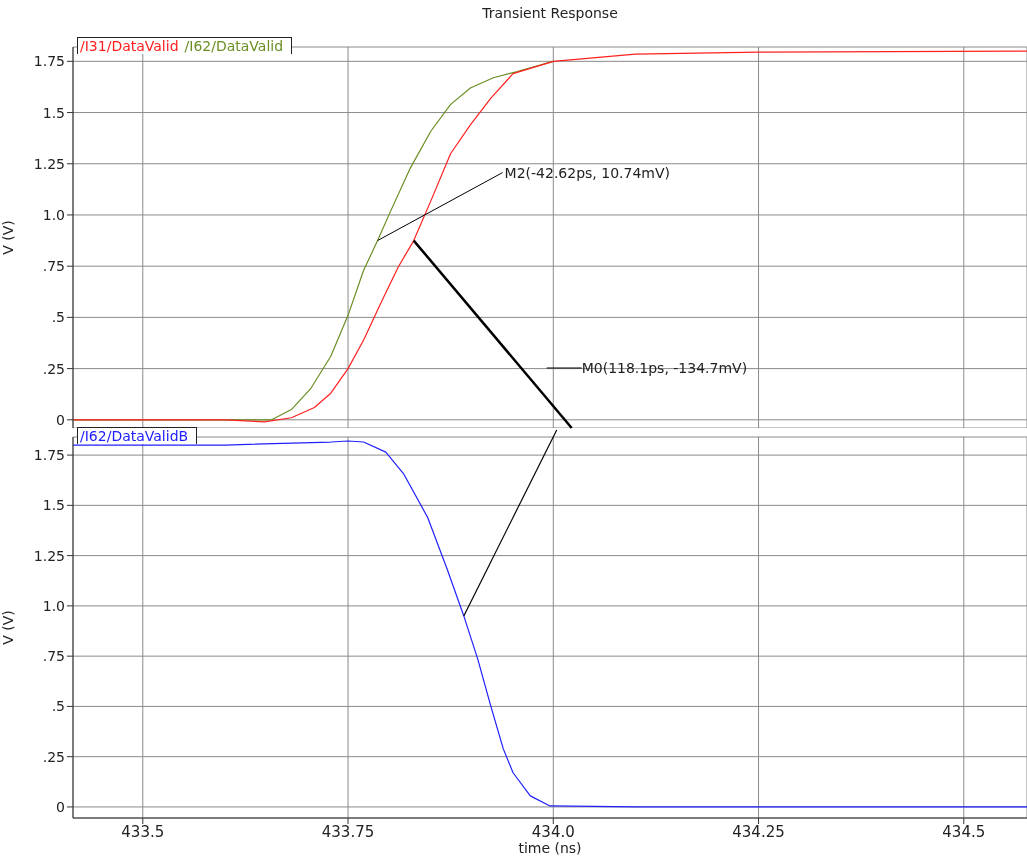 This screenshot has height=856, width=1027. Describe the element at coordinates (664, 368) in the screenshot. I see `annotation: M0(118.1ps, -134.7mV)` at that location.